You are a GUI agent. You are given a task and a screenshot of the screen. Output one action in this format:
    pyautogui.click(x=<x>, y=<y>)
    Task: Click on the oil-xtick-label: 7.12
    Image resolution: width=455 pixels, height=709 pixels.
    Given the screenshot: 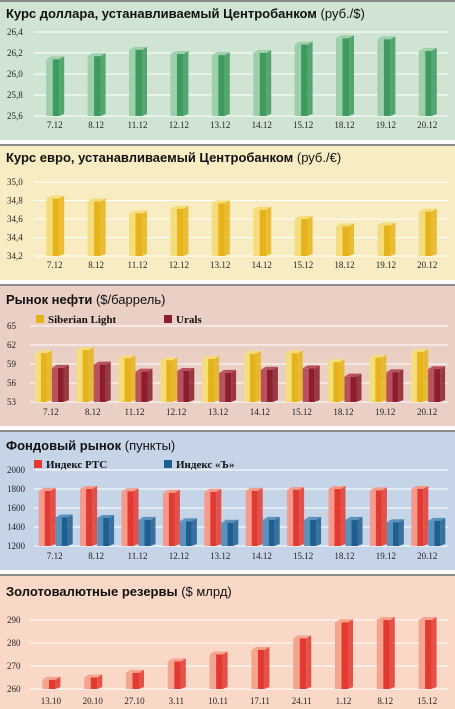 What is the action you would take?
    pyautogui.click(x=51, y=412)
    